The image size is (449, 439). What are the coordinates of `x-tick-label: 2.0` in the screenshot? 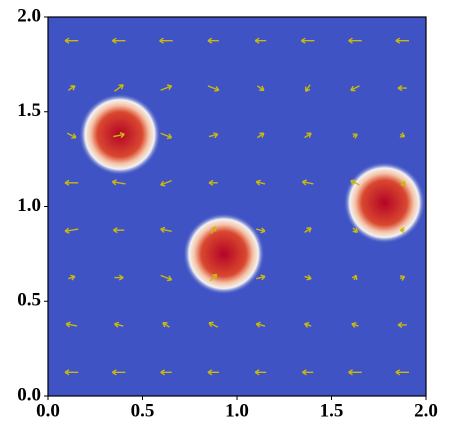 It's located at (426, 410).